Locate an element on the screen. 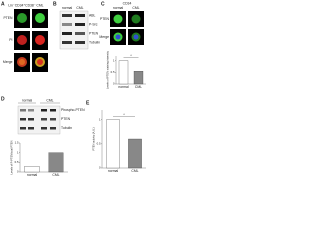 The image size is (320, 240). y-axis-label: Levels of PTEN staining intensity is located at coordinates (108, 69).